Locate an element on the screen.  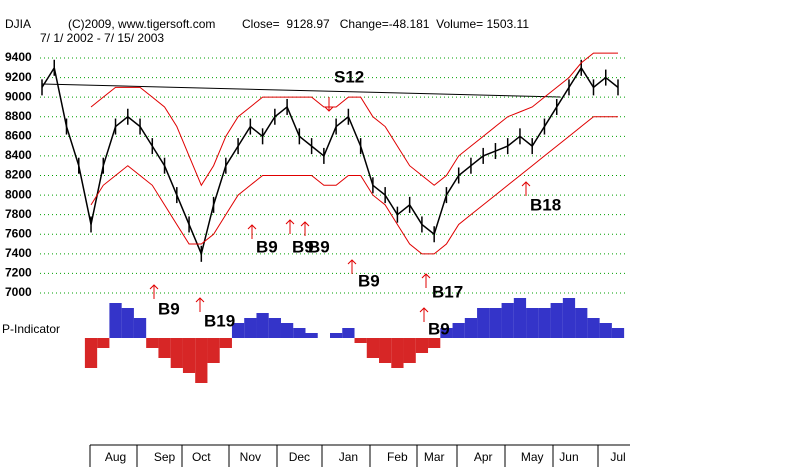
x-tick-label: Jul is located at coordinates (617, 457).